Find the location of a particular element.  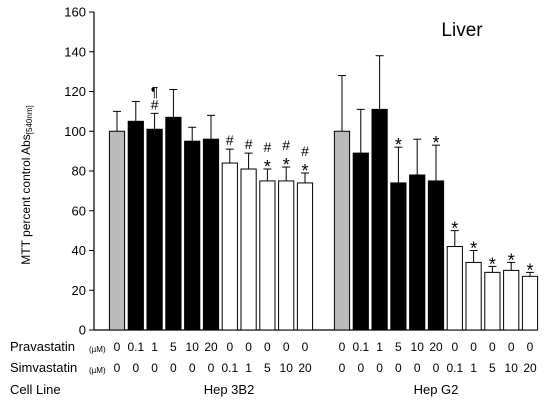

row-unit-simvastatin: (µM) is located at coordinates (97, 370).